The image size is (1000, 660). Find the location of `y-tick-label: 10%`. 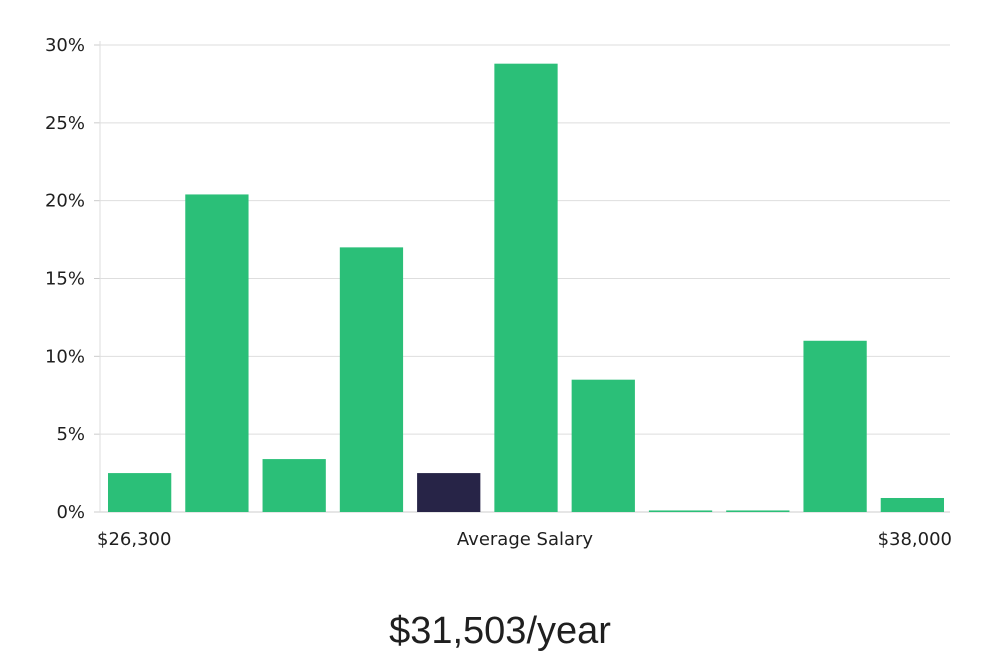

y-tick-label: 10% is located at coordinates (65, 356).